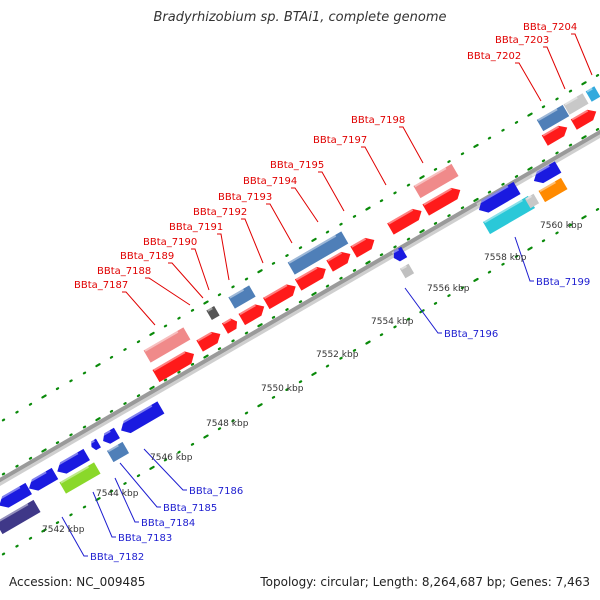 This screenshot has width=600, height=600. What do you see at coordinates (553, 118) in the screenshot?
I see `outer-gene-6-body` at bounding box center [553, 118].